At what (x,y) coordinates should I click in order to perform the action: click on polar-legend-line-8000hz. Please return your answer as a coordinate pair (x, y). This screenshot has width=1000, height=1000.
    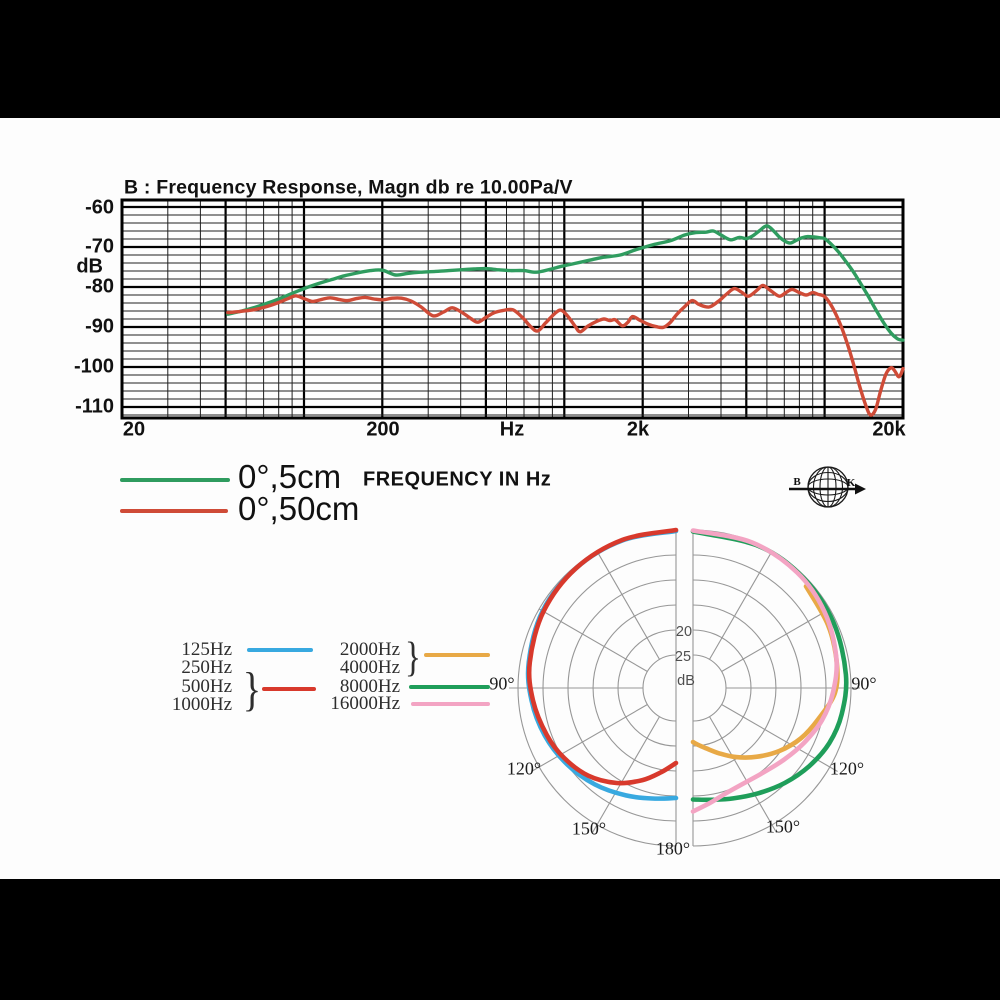
    Looking at the image, I should click on (449, 687).